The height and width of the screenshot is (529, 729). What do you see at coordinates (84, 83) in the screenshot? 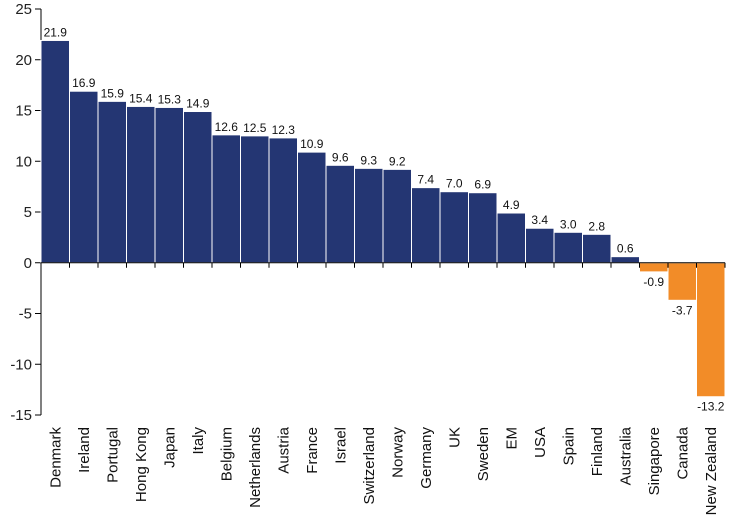
I see `data-label: 16.9` at bounding box center [84, 83].